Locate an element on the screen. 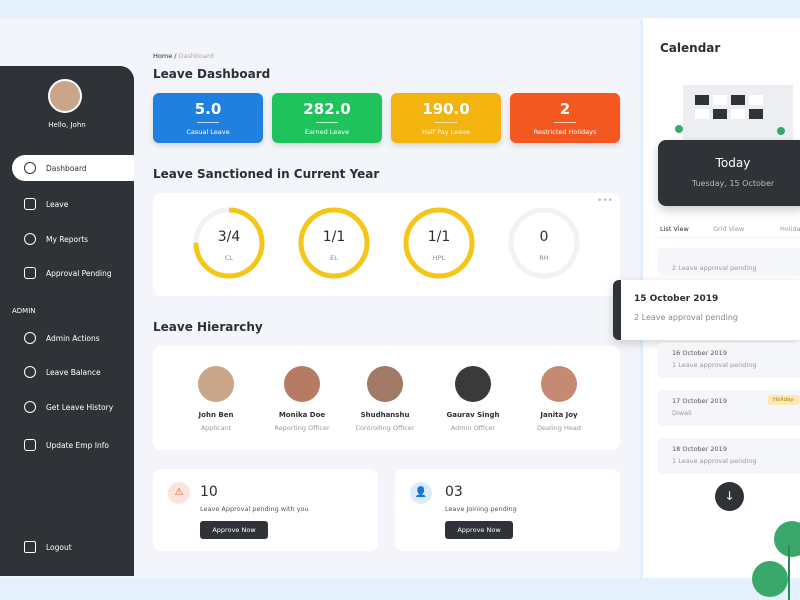 The height and width of the screenshot is (600, 800). ring-value: 3/4 is located at coordinates (229, 237).